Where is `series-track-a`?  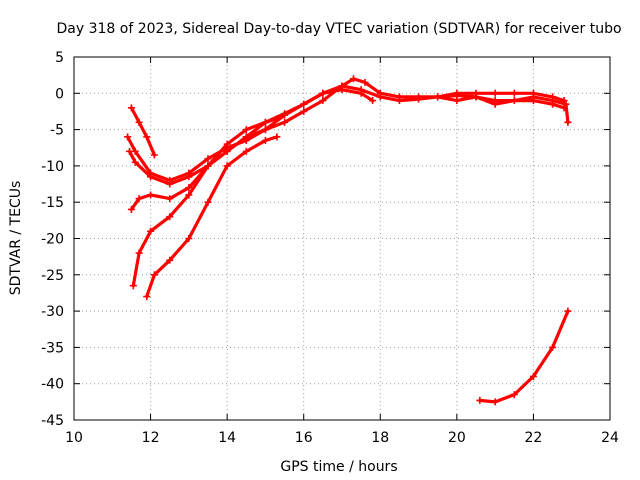
series-track-a is located at coordinates (142, 131).